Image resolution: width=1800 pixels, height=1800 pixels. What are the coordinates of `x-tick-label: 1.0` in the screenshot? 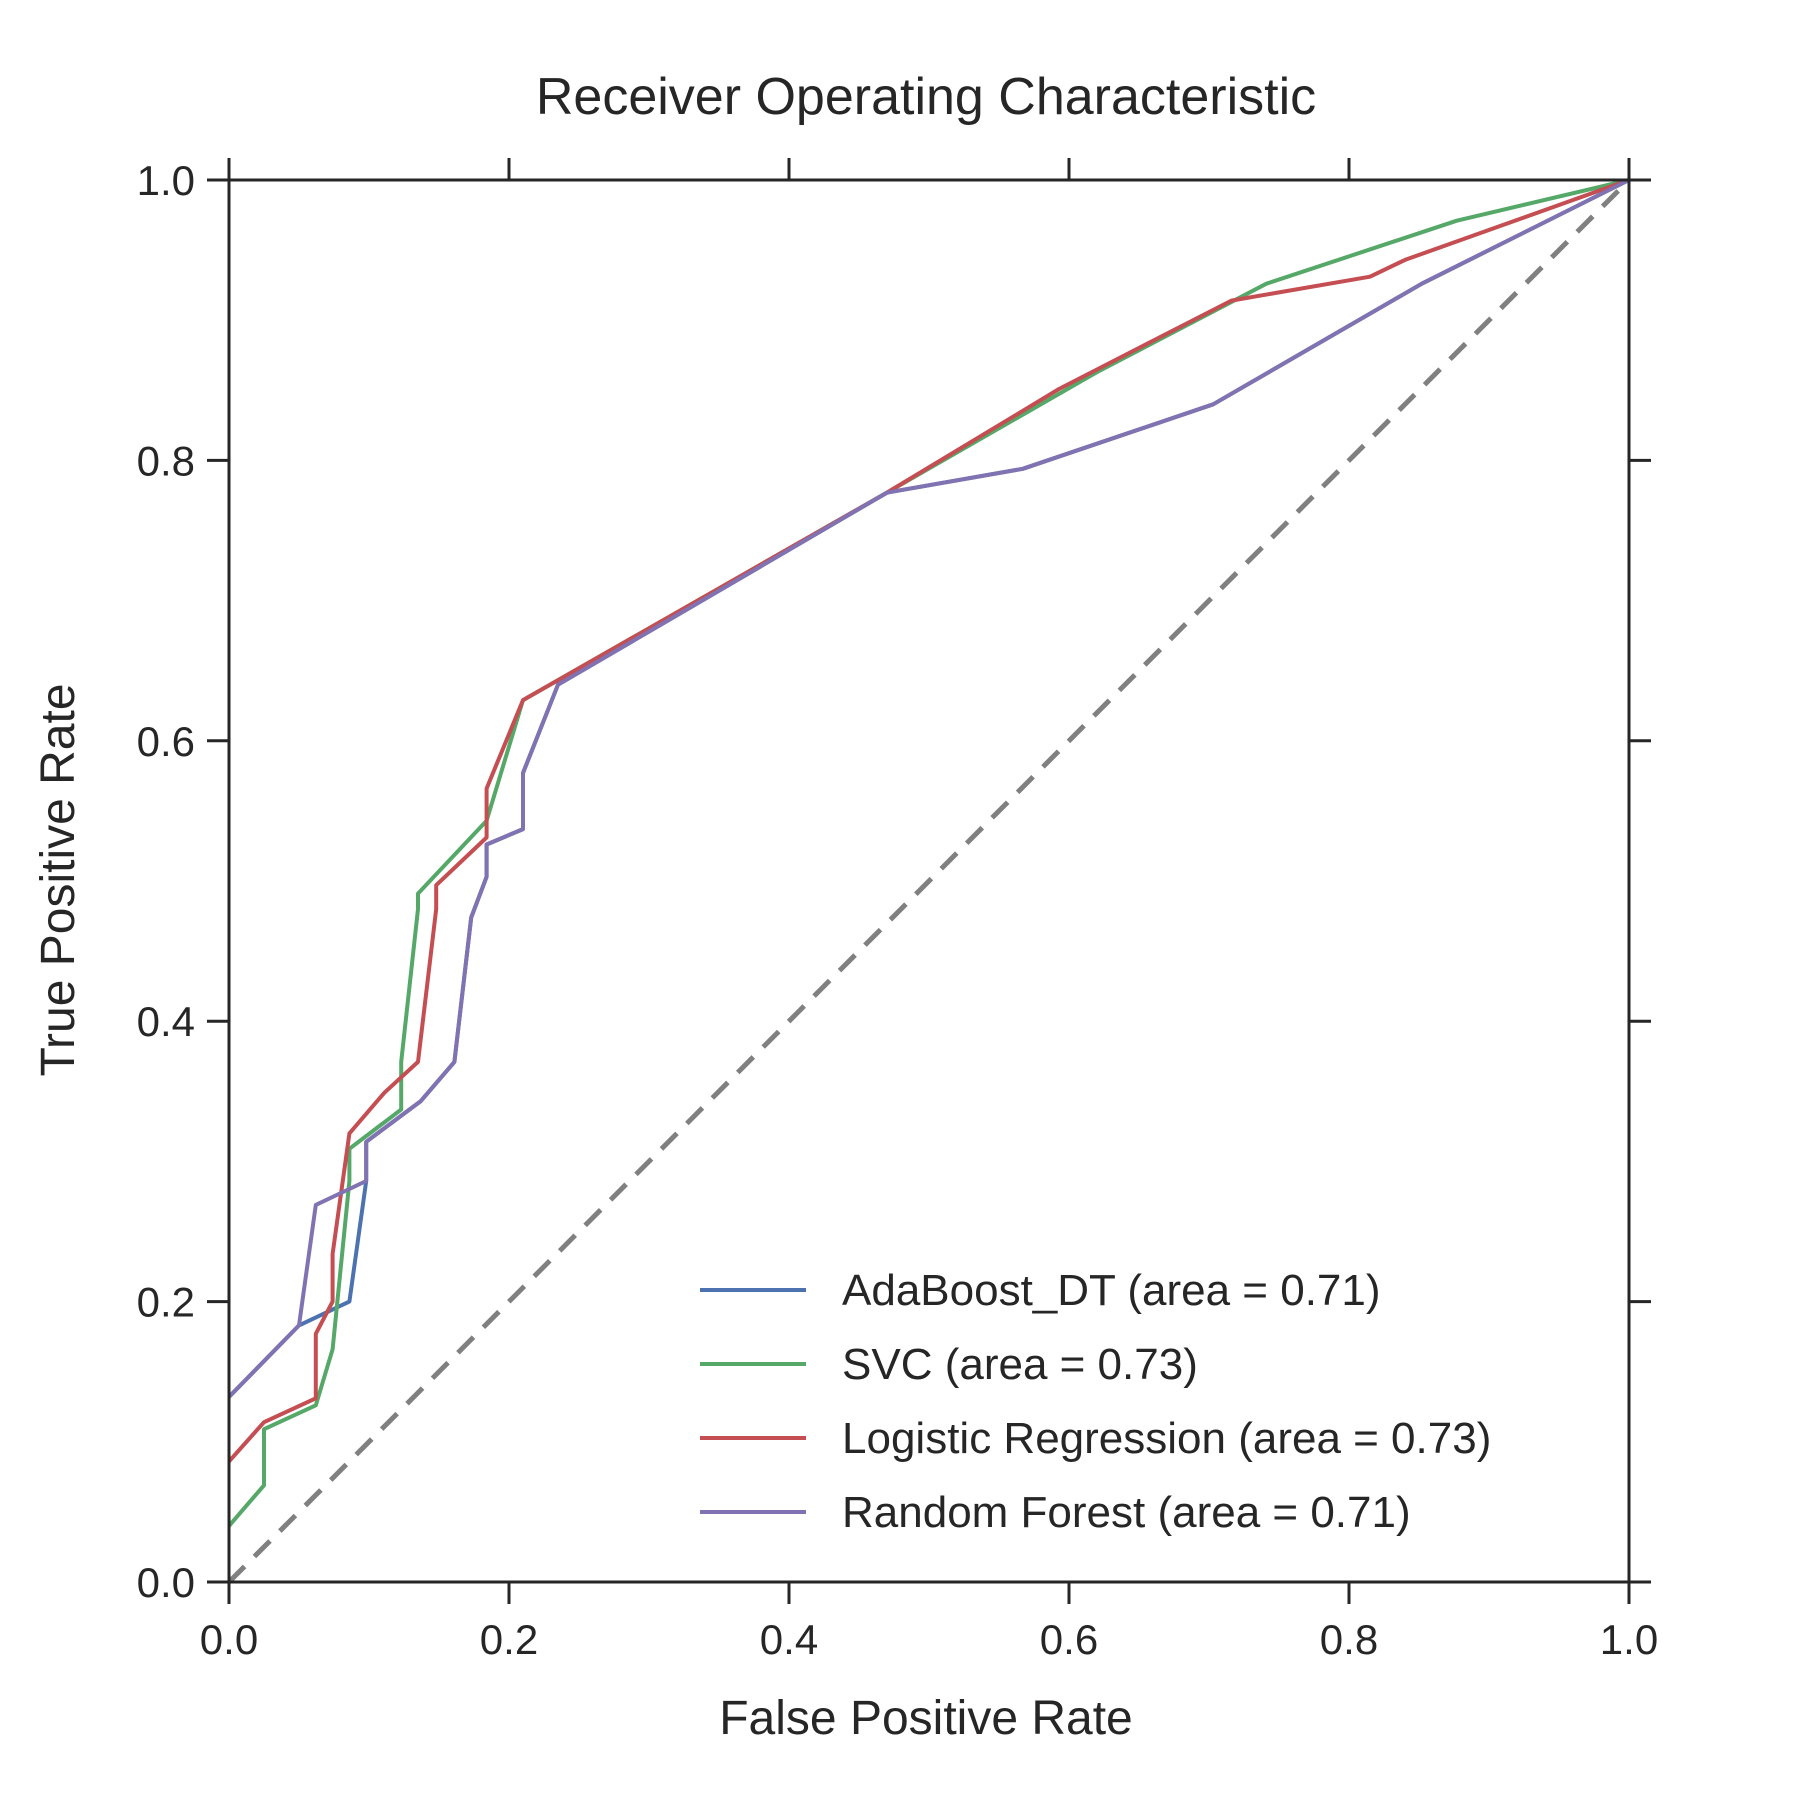 It's located at (1629, 1639).